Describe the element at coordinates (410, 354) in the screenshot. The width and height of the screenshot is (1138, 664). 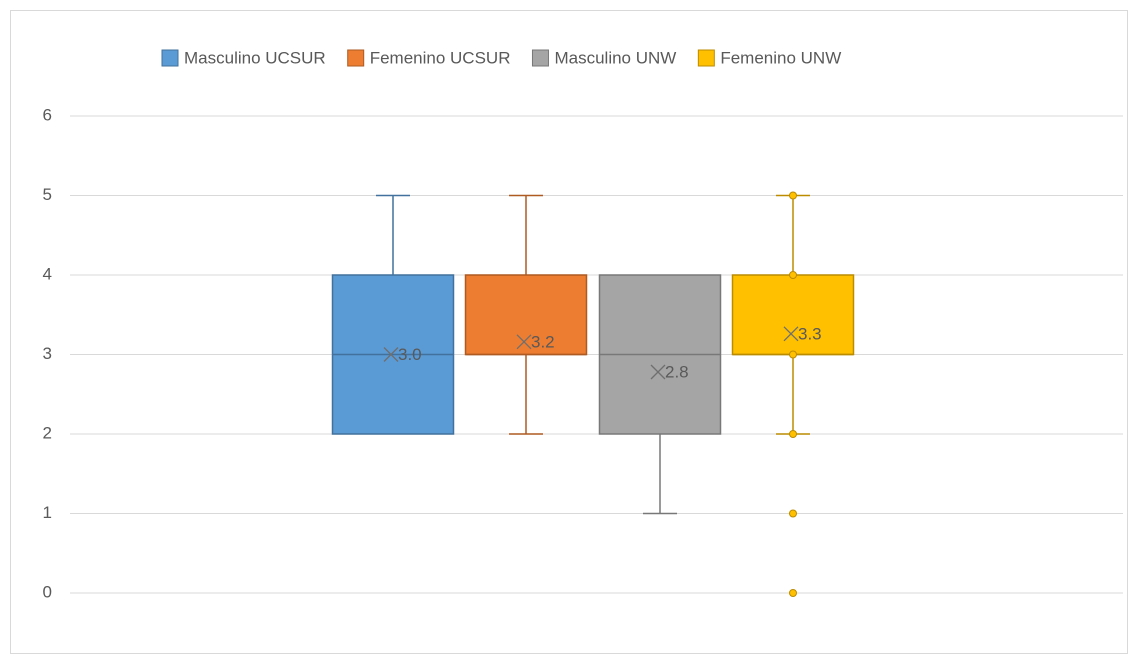
I see `mean-label: 3.0` at that location.